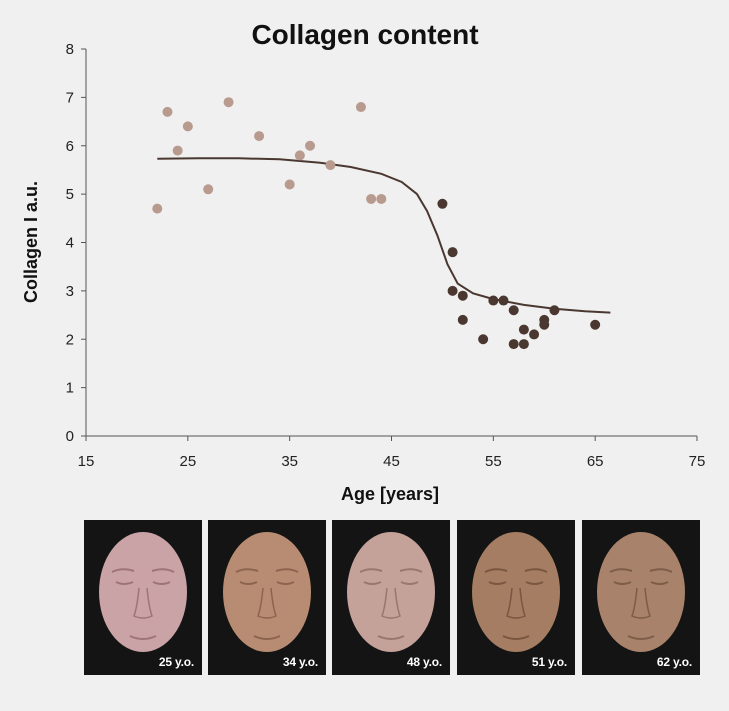  Describe the element at coordinates (391, 461) in the screenshot. I see `x-tick-label: 45` at that location.